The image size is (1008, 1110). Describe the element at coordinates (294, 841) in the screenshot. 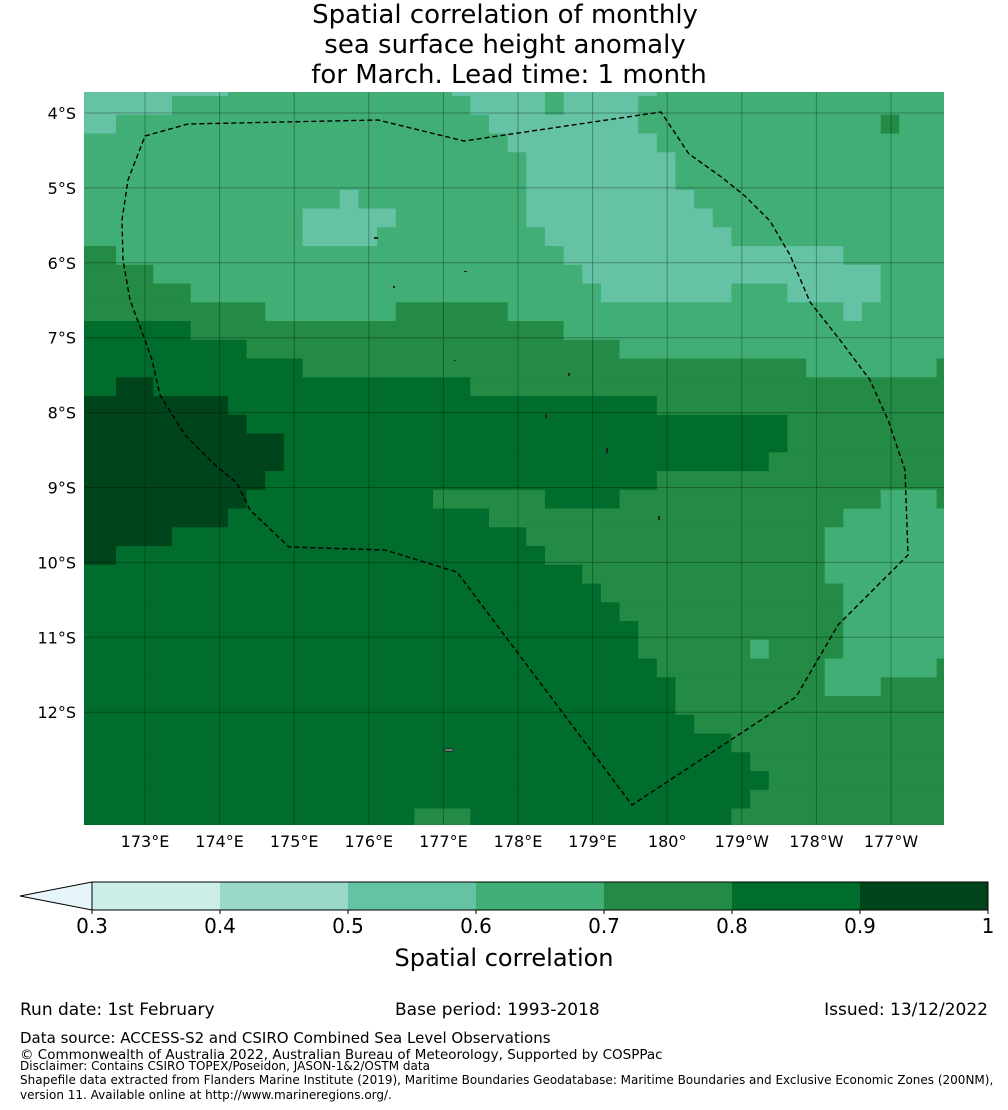

I see `lon-tick-label: 175°E` at that location.